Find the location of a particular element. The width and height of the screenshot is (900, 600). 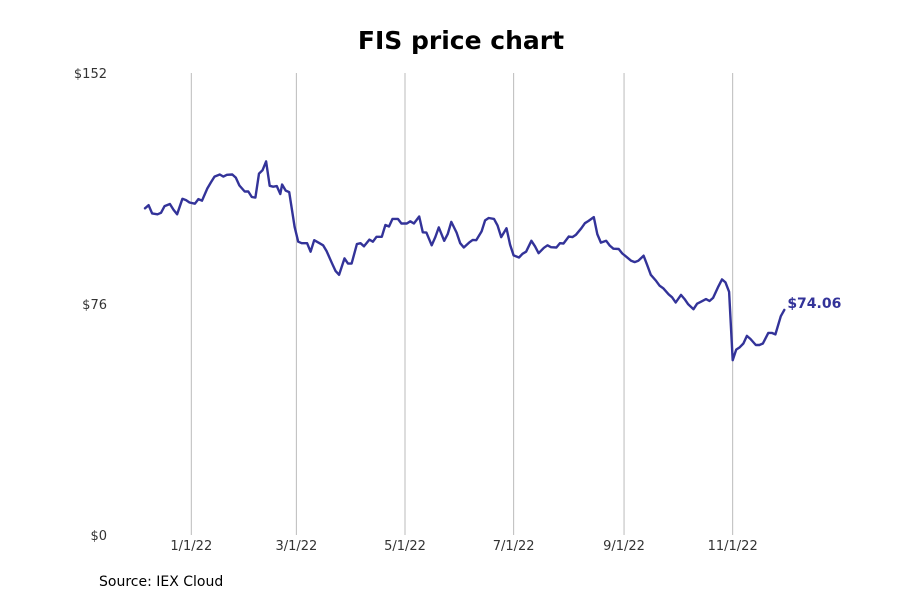

x-tick-label: 11/1/22 is located at coordinates (733, 546).